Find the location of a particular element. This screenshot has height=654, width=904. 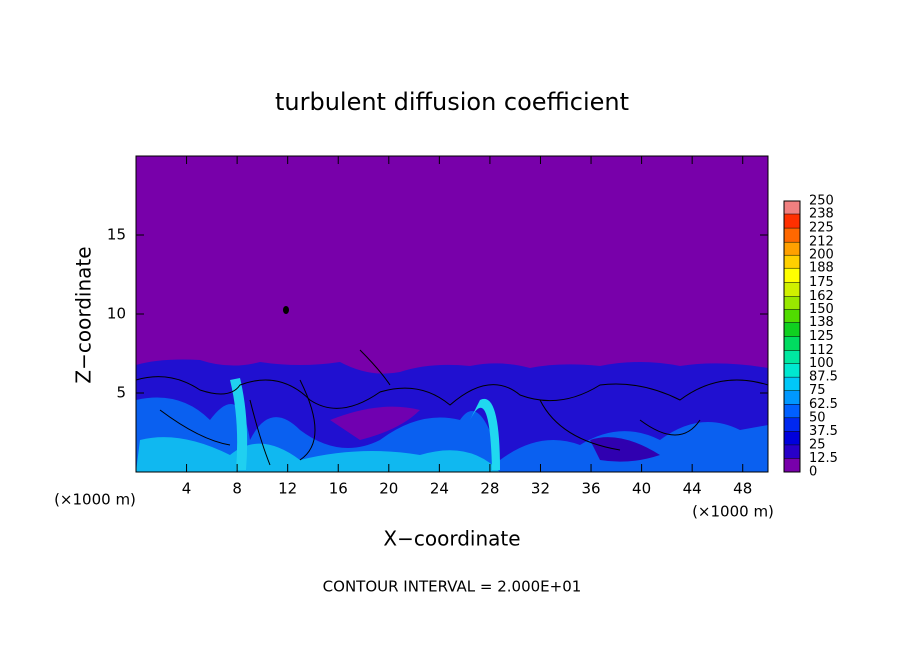

colorbar-label: 225 is located at coordinates (821, 228).